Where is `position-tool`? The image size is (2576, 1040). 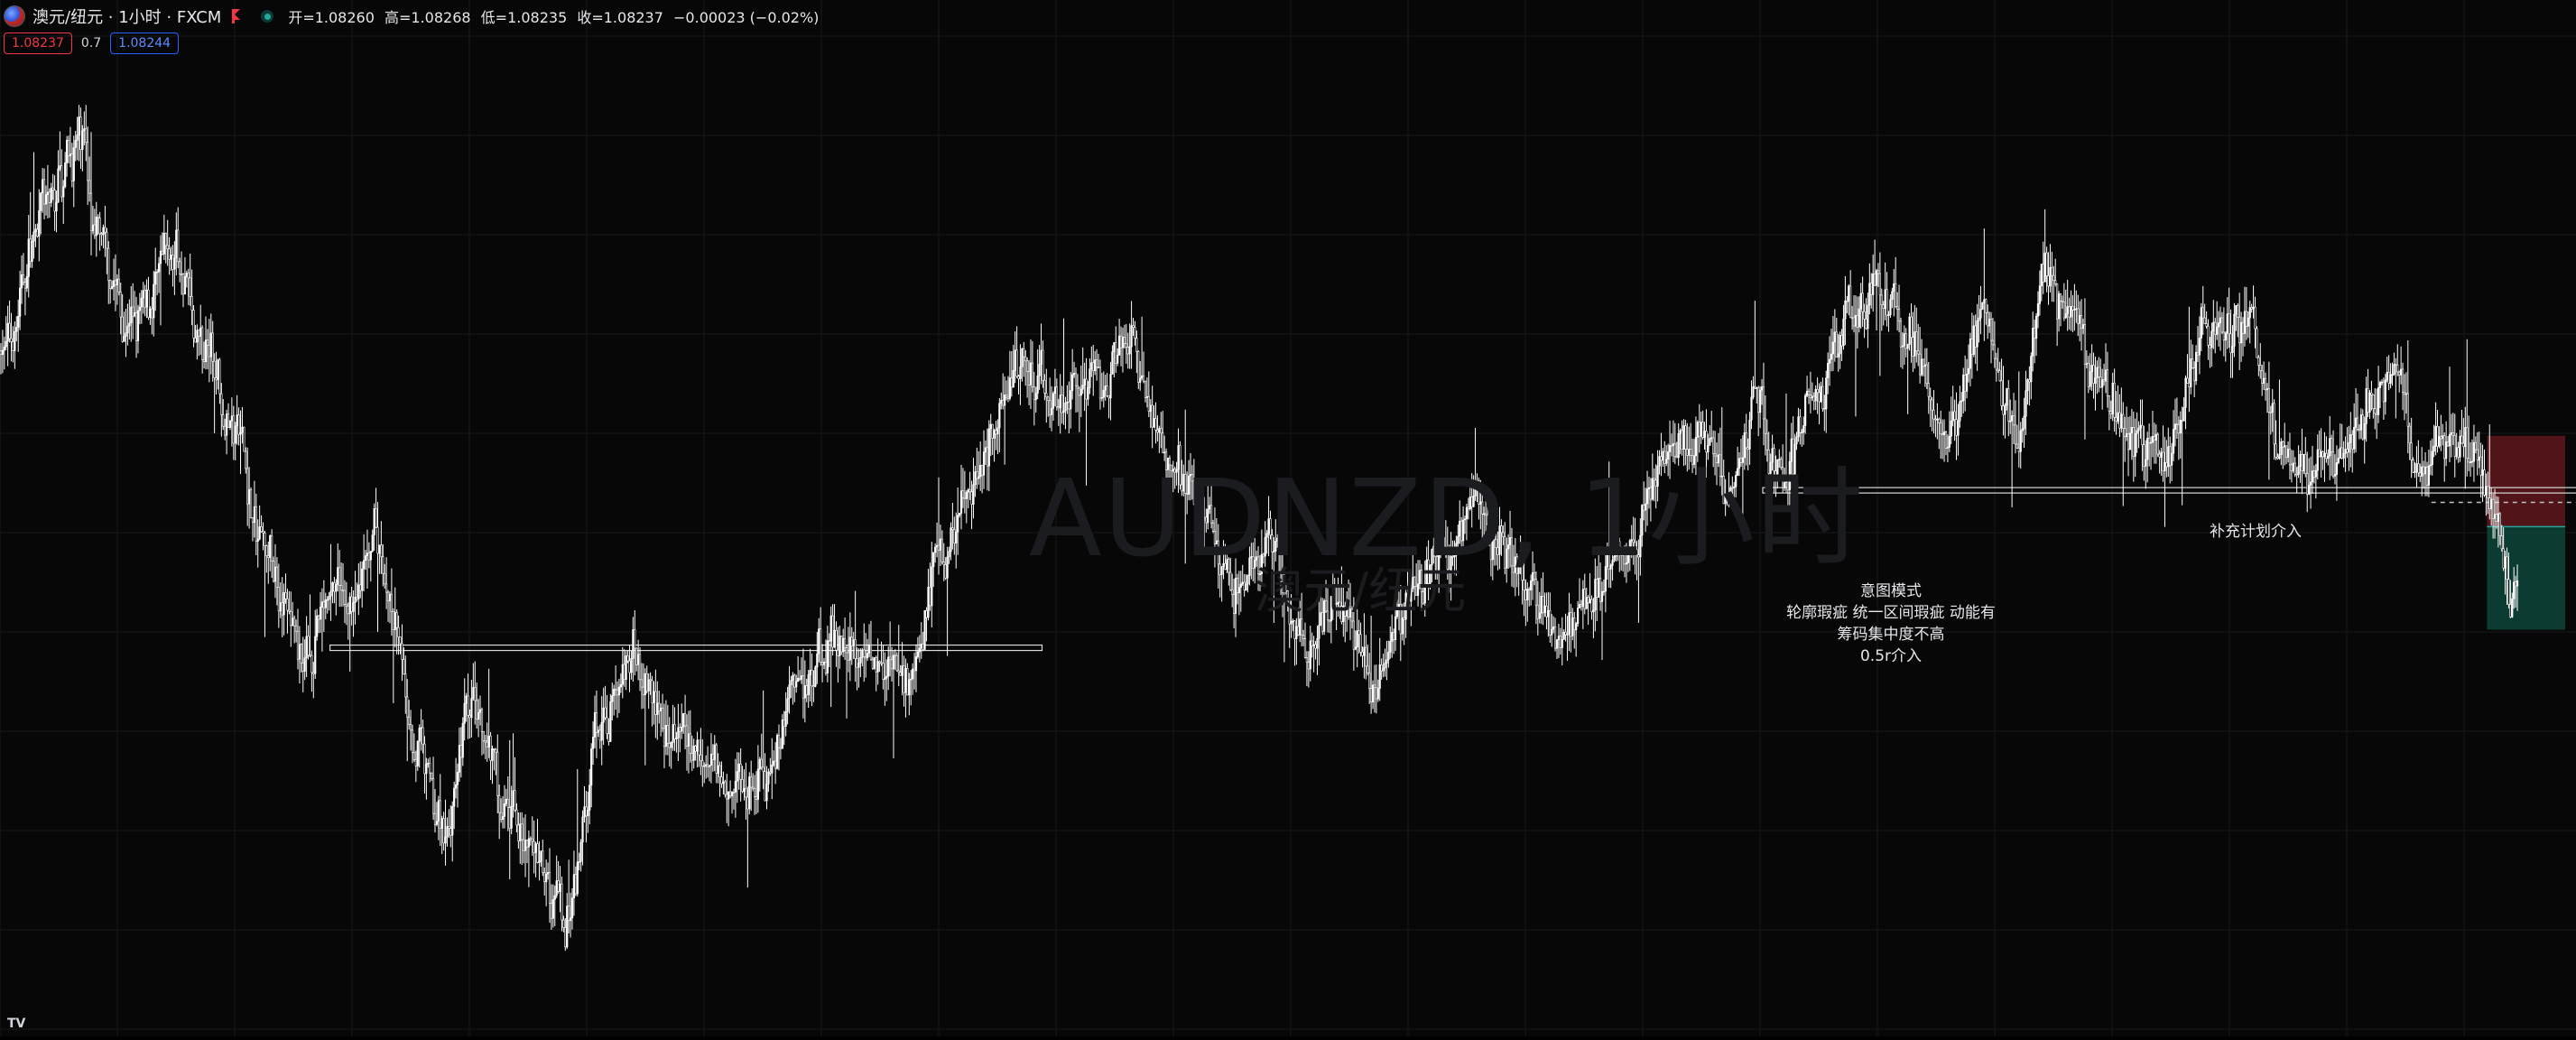
position-tool is located at coordinates (2526, 533).